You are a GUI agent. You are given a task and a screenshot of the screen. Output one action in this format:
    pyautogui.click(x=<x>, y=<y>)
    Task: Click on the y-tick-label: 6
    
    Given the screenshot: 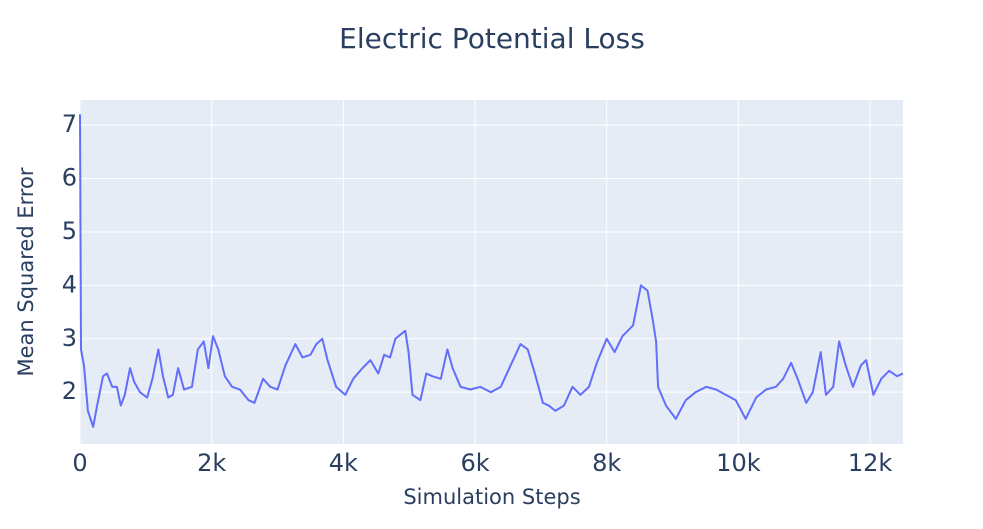 What is the action you would take?
    pyautogui.click(x=69, y=178)
    